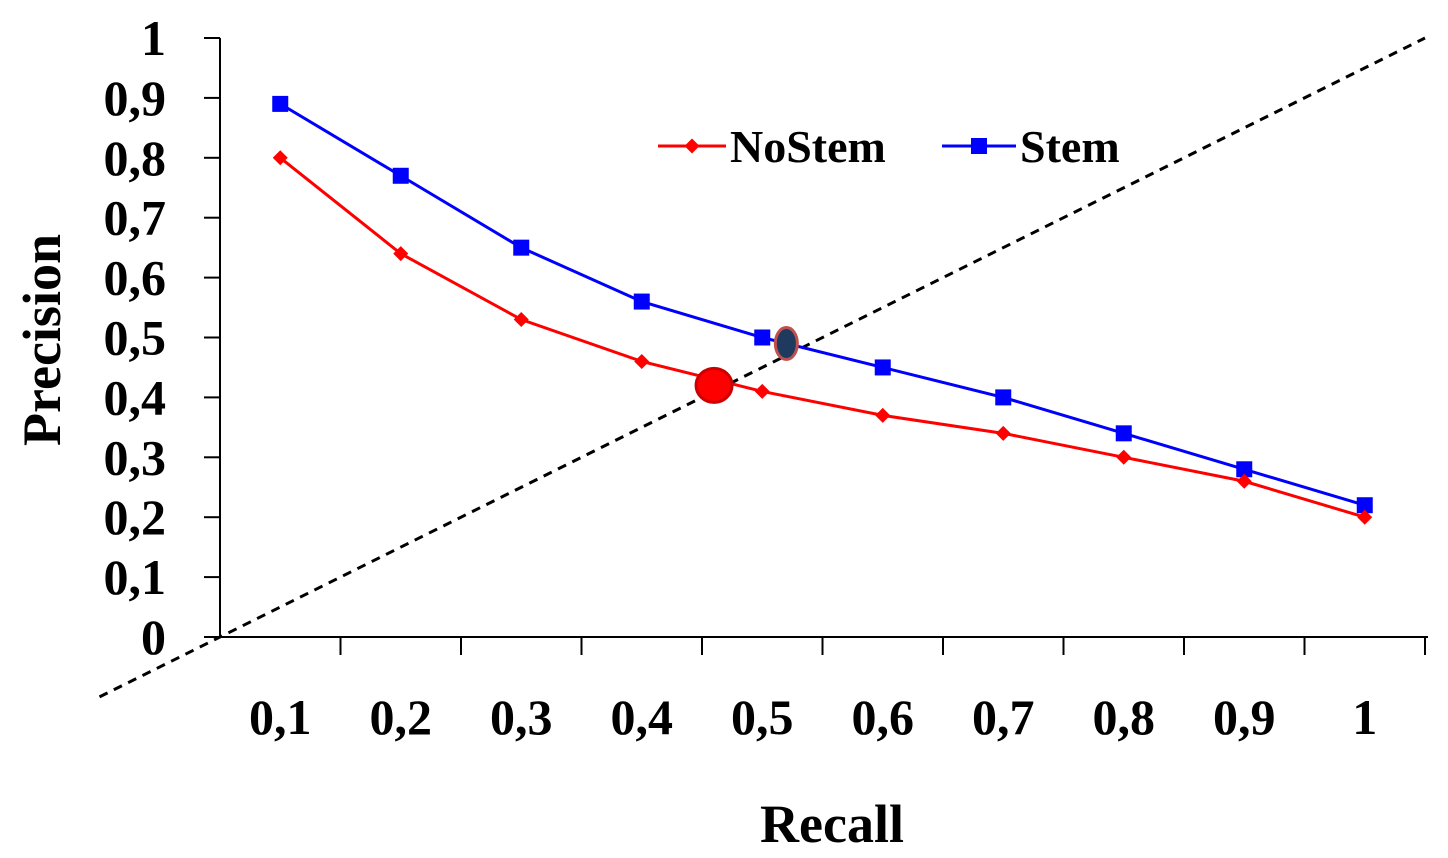  What do you see at coordinates (889, 146) in the screenshot?
I see `legend: NoStem Stem` at bounding box center [889, 146].